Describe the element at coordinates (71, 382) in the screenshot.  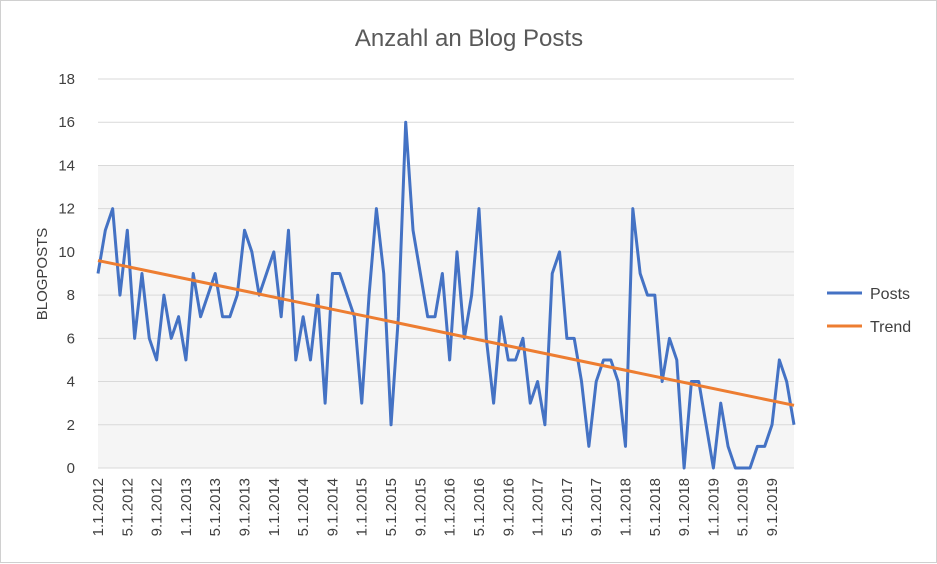
I see `y-tick-label: 4` at that location.